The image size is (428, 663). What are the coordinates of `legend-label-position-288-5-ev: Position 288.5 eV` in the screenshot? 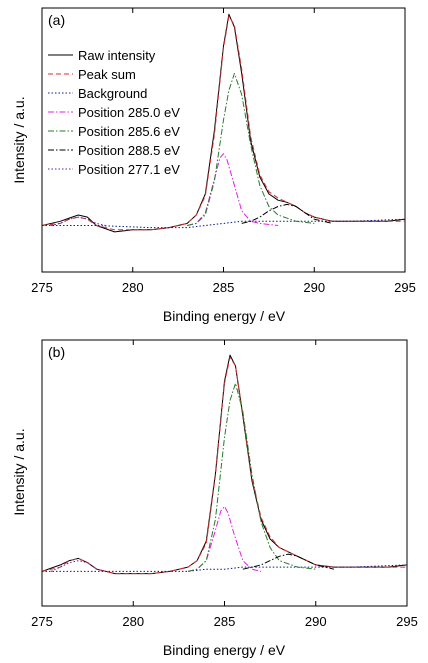 It's located at (129, 150).